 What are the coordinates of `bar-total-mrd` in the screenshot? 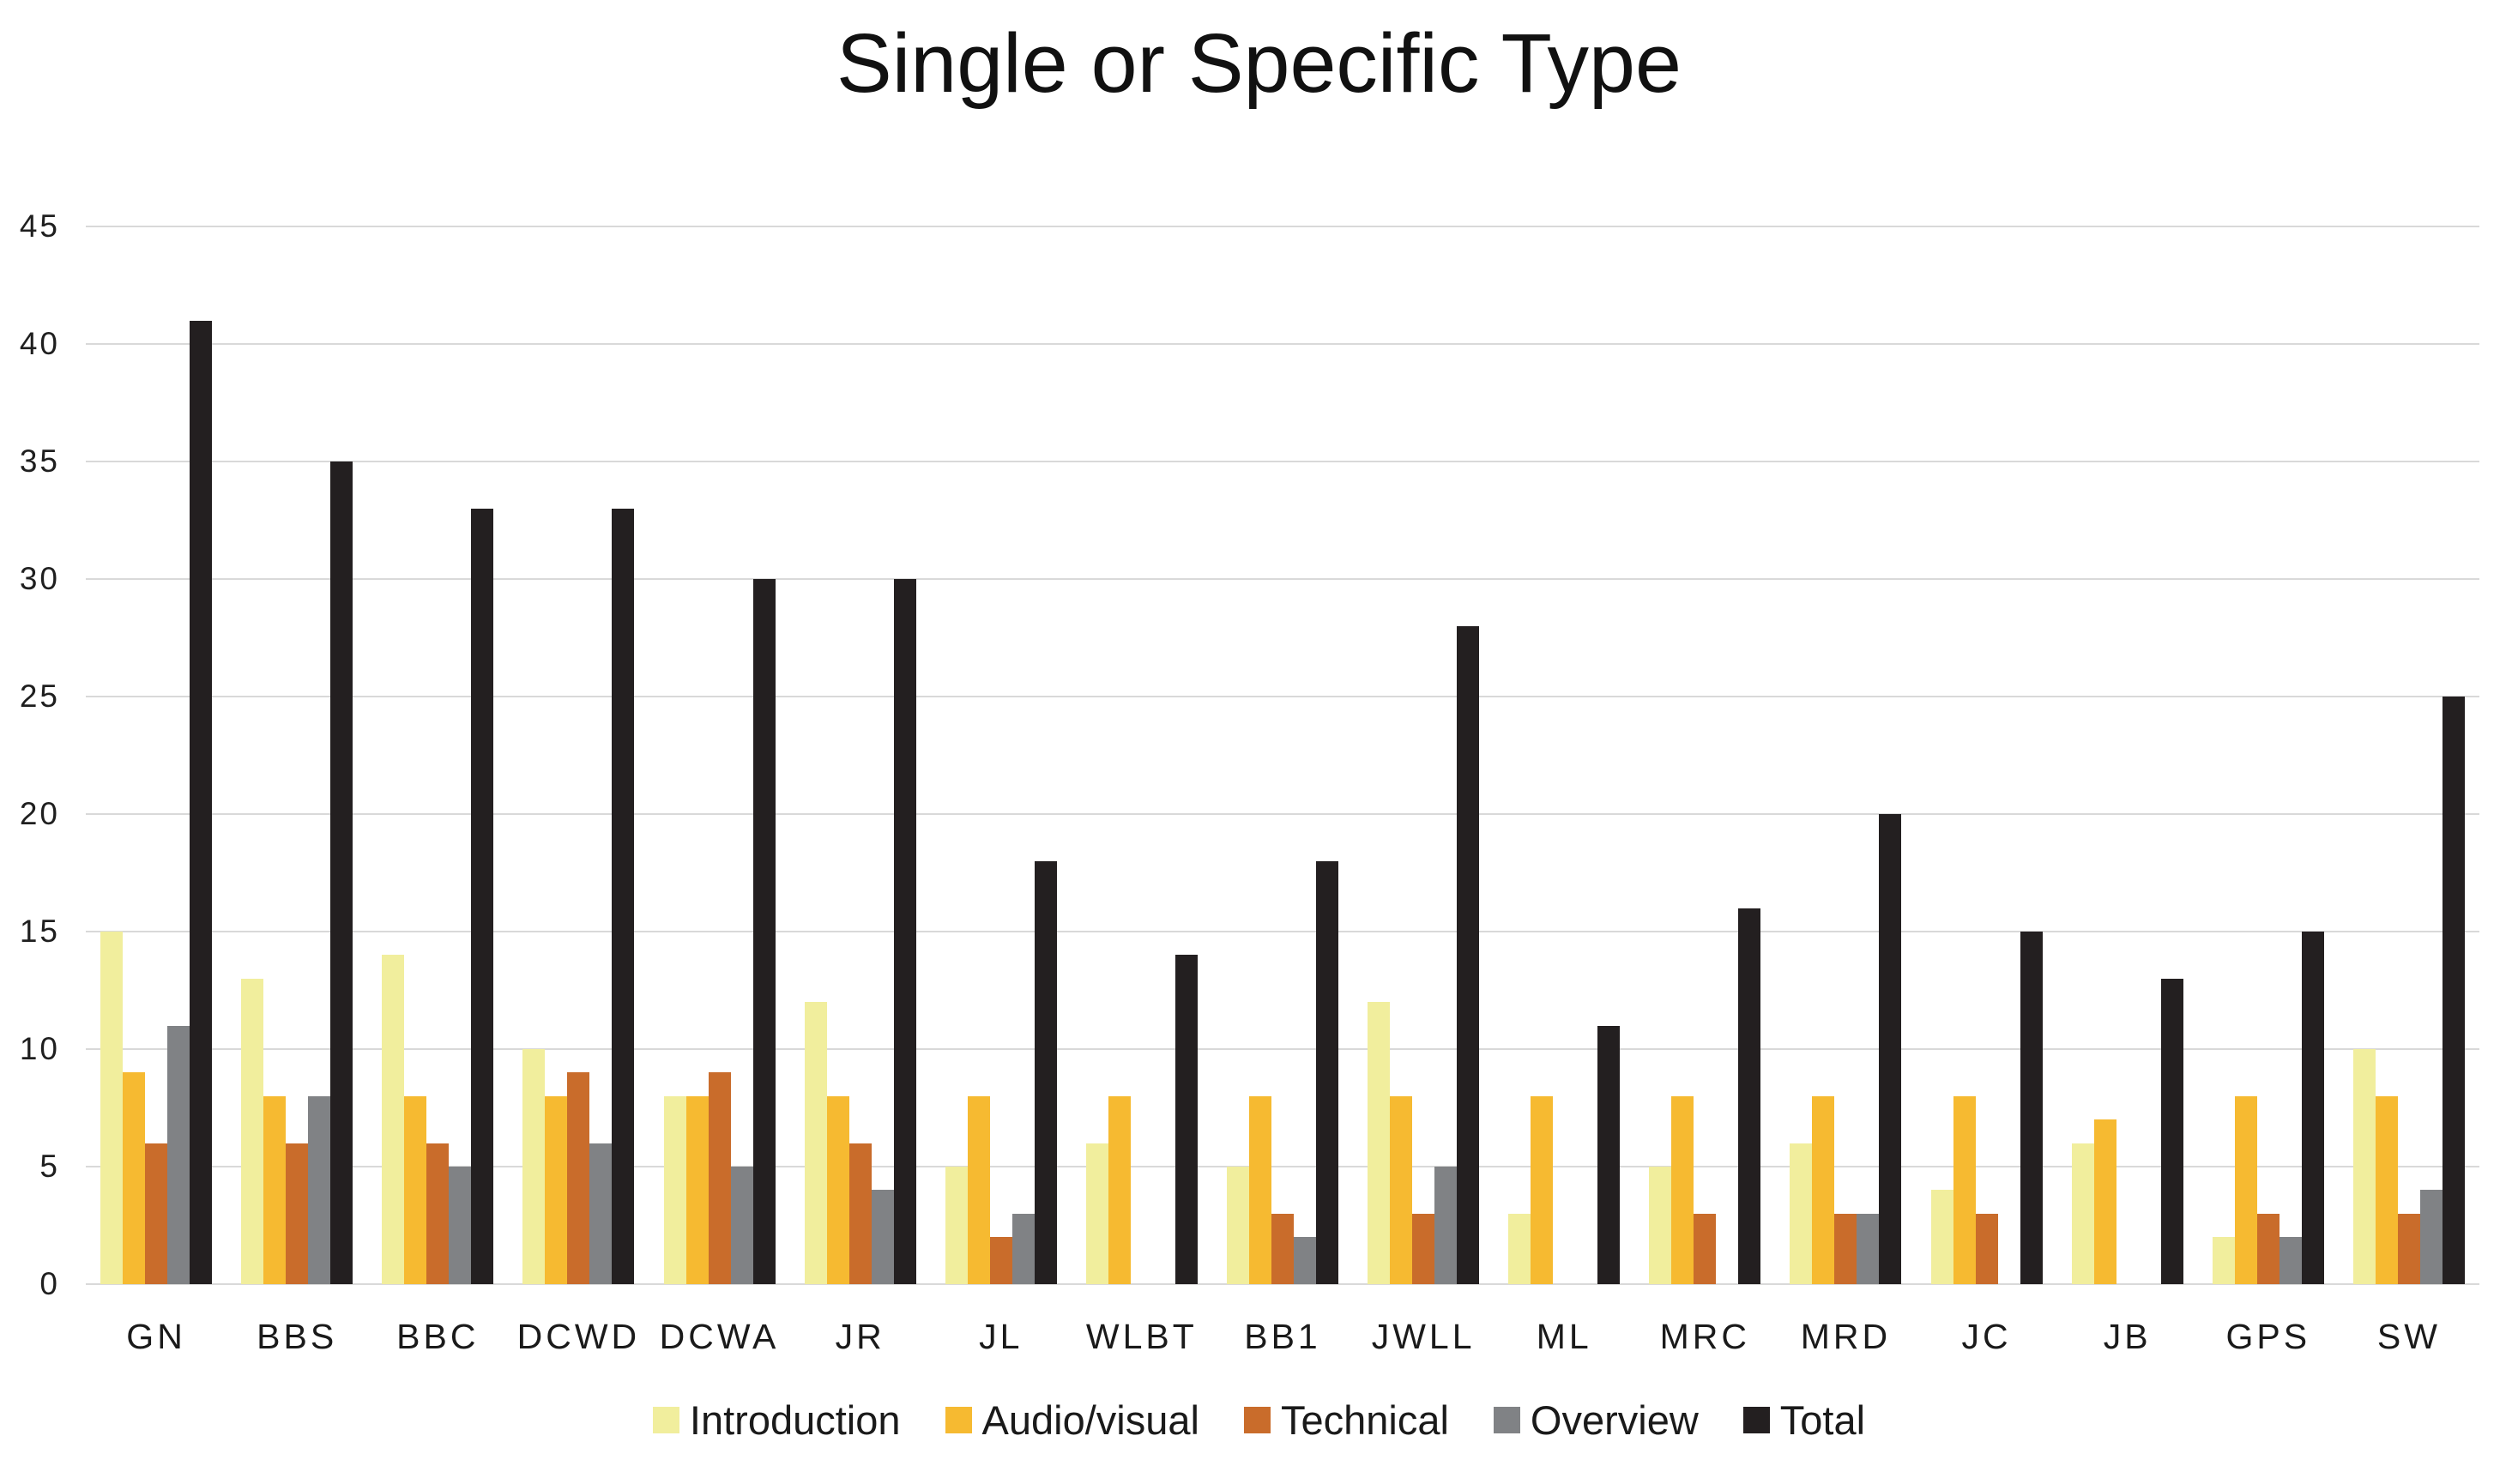 It's located at (1890, 1049).